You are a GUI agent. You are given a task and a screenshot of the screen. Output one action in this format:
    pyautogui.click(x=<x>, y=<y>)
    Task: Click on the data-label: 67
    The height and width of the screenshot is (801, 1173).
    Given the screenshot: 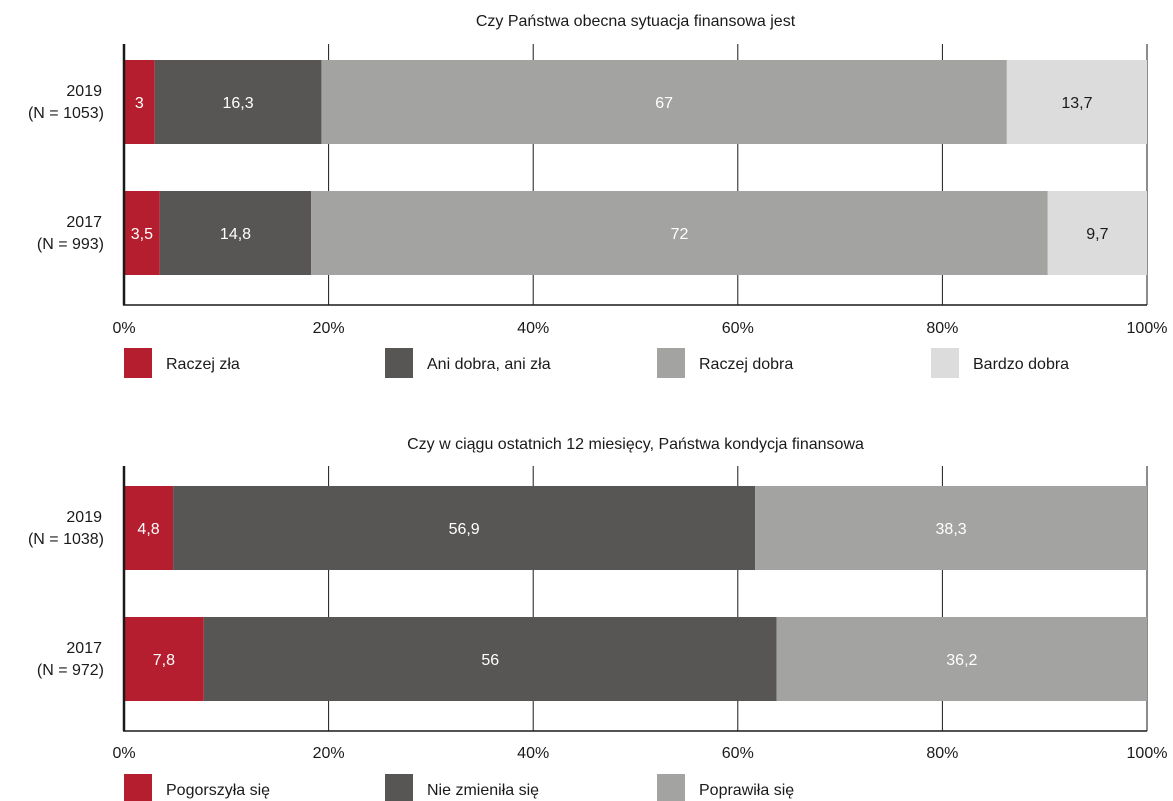 What is the action you would take?
    pyautogui.click(x=664, y=103)
    